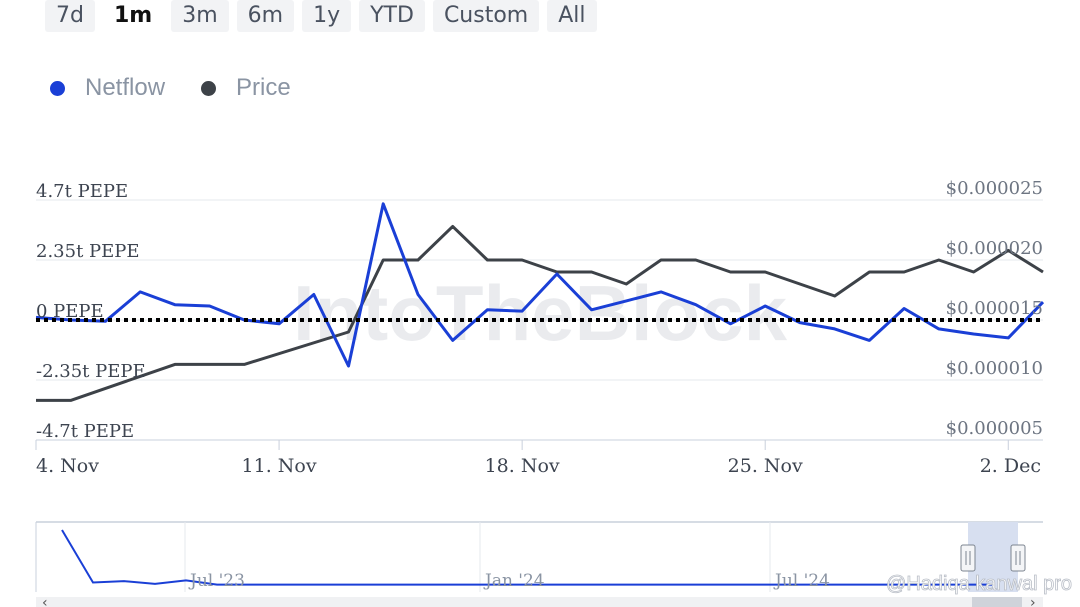 This screenshot has width=1080, height=607. What do you see at coordinates (88, 251) in the screenshot?
I see `y-left-tick-label: 2.35t PEPE` at bounding box center [88, 251].